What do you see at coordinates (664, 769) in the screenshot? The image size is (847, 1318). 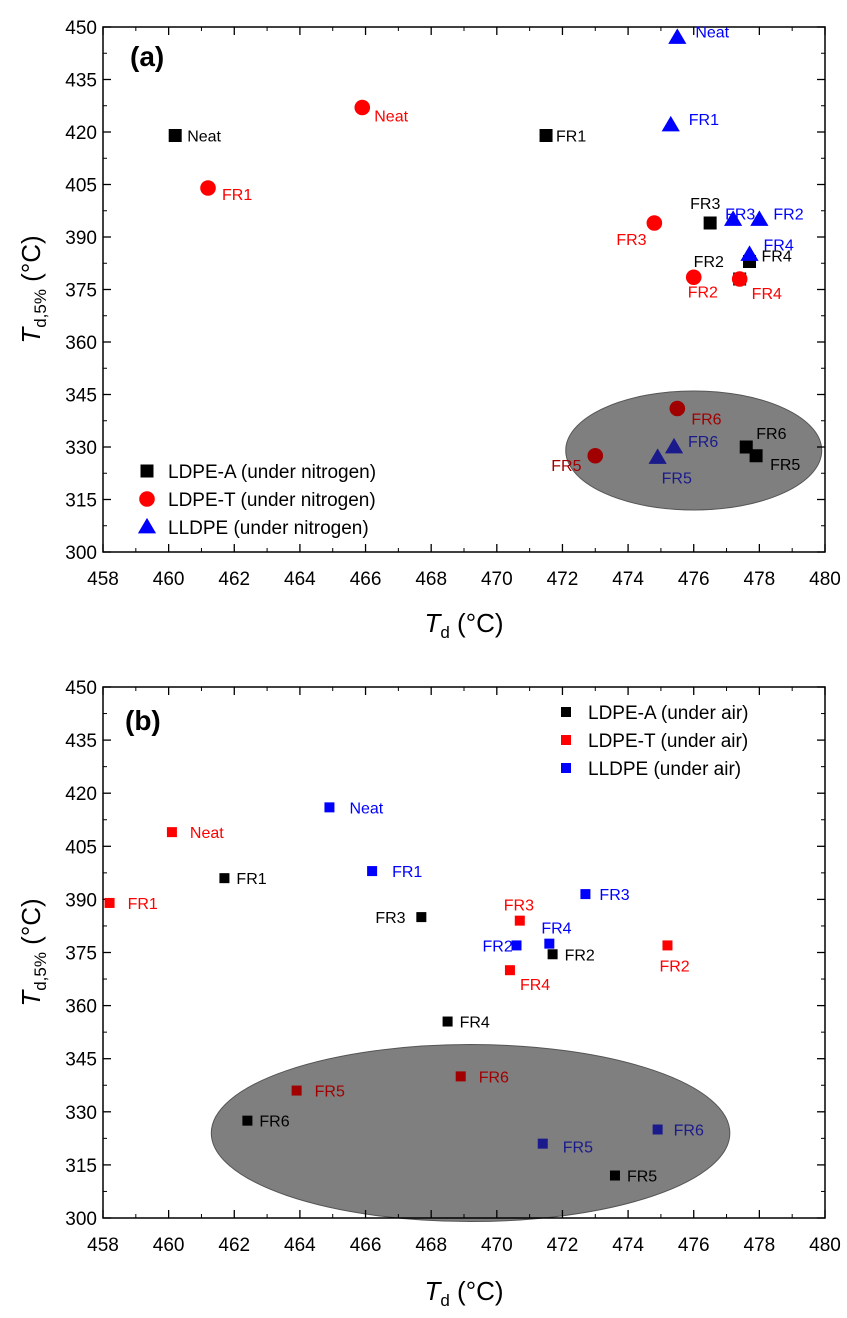 I see `legend-entry: LLDPE (under air)` at bounding box center [664, 769].